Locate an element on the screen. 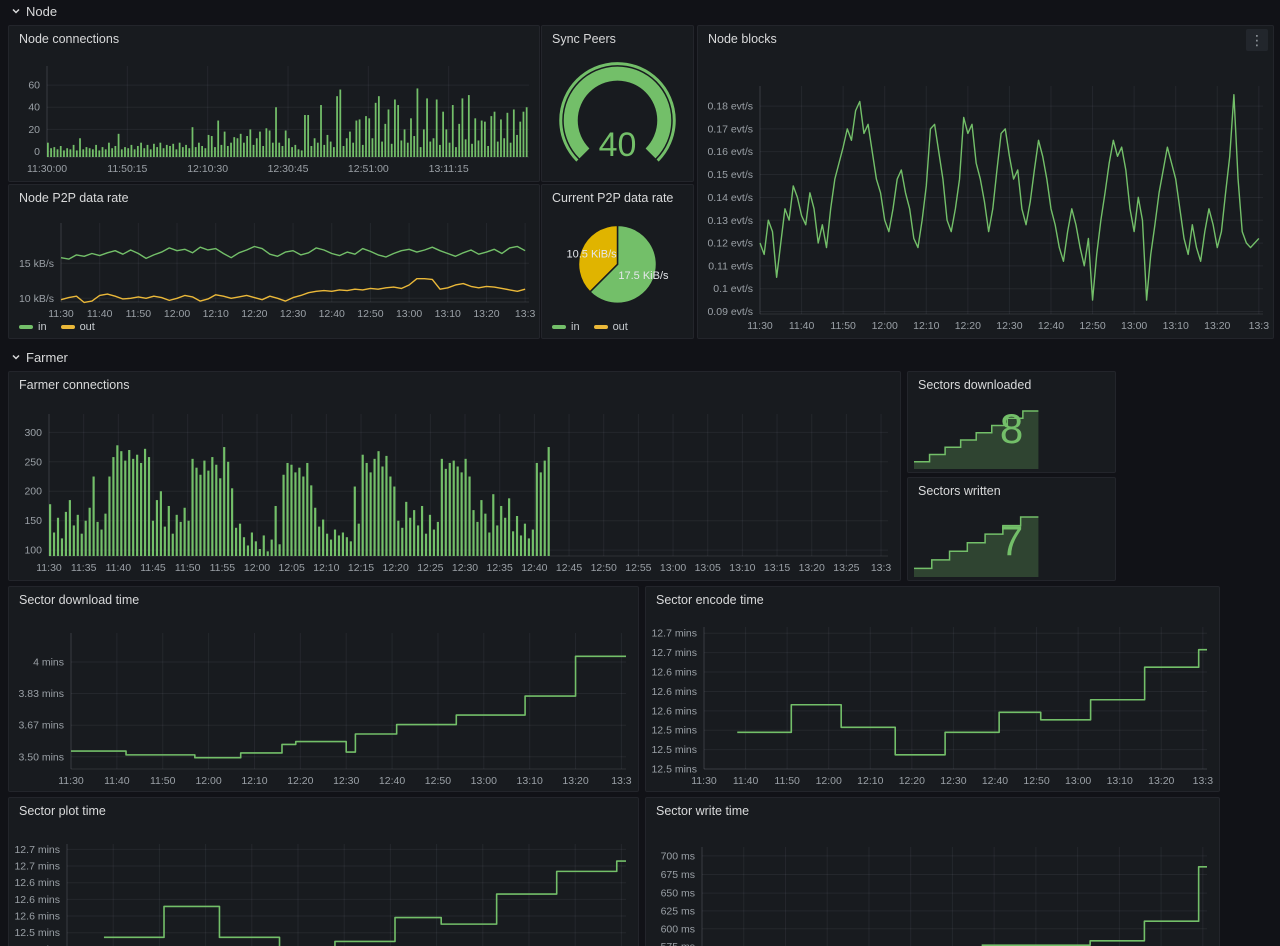 The width and height of the screenshot is (1280, 946). p2p-pie-chart: 17.5 KiB/s 10.5 KiB/s is located at coordinates (617, 274).